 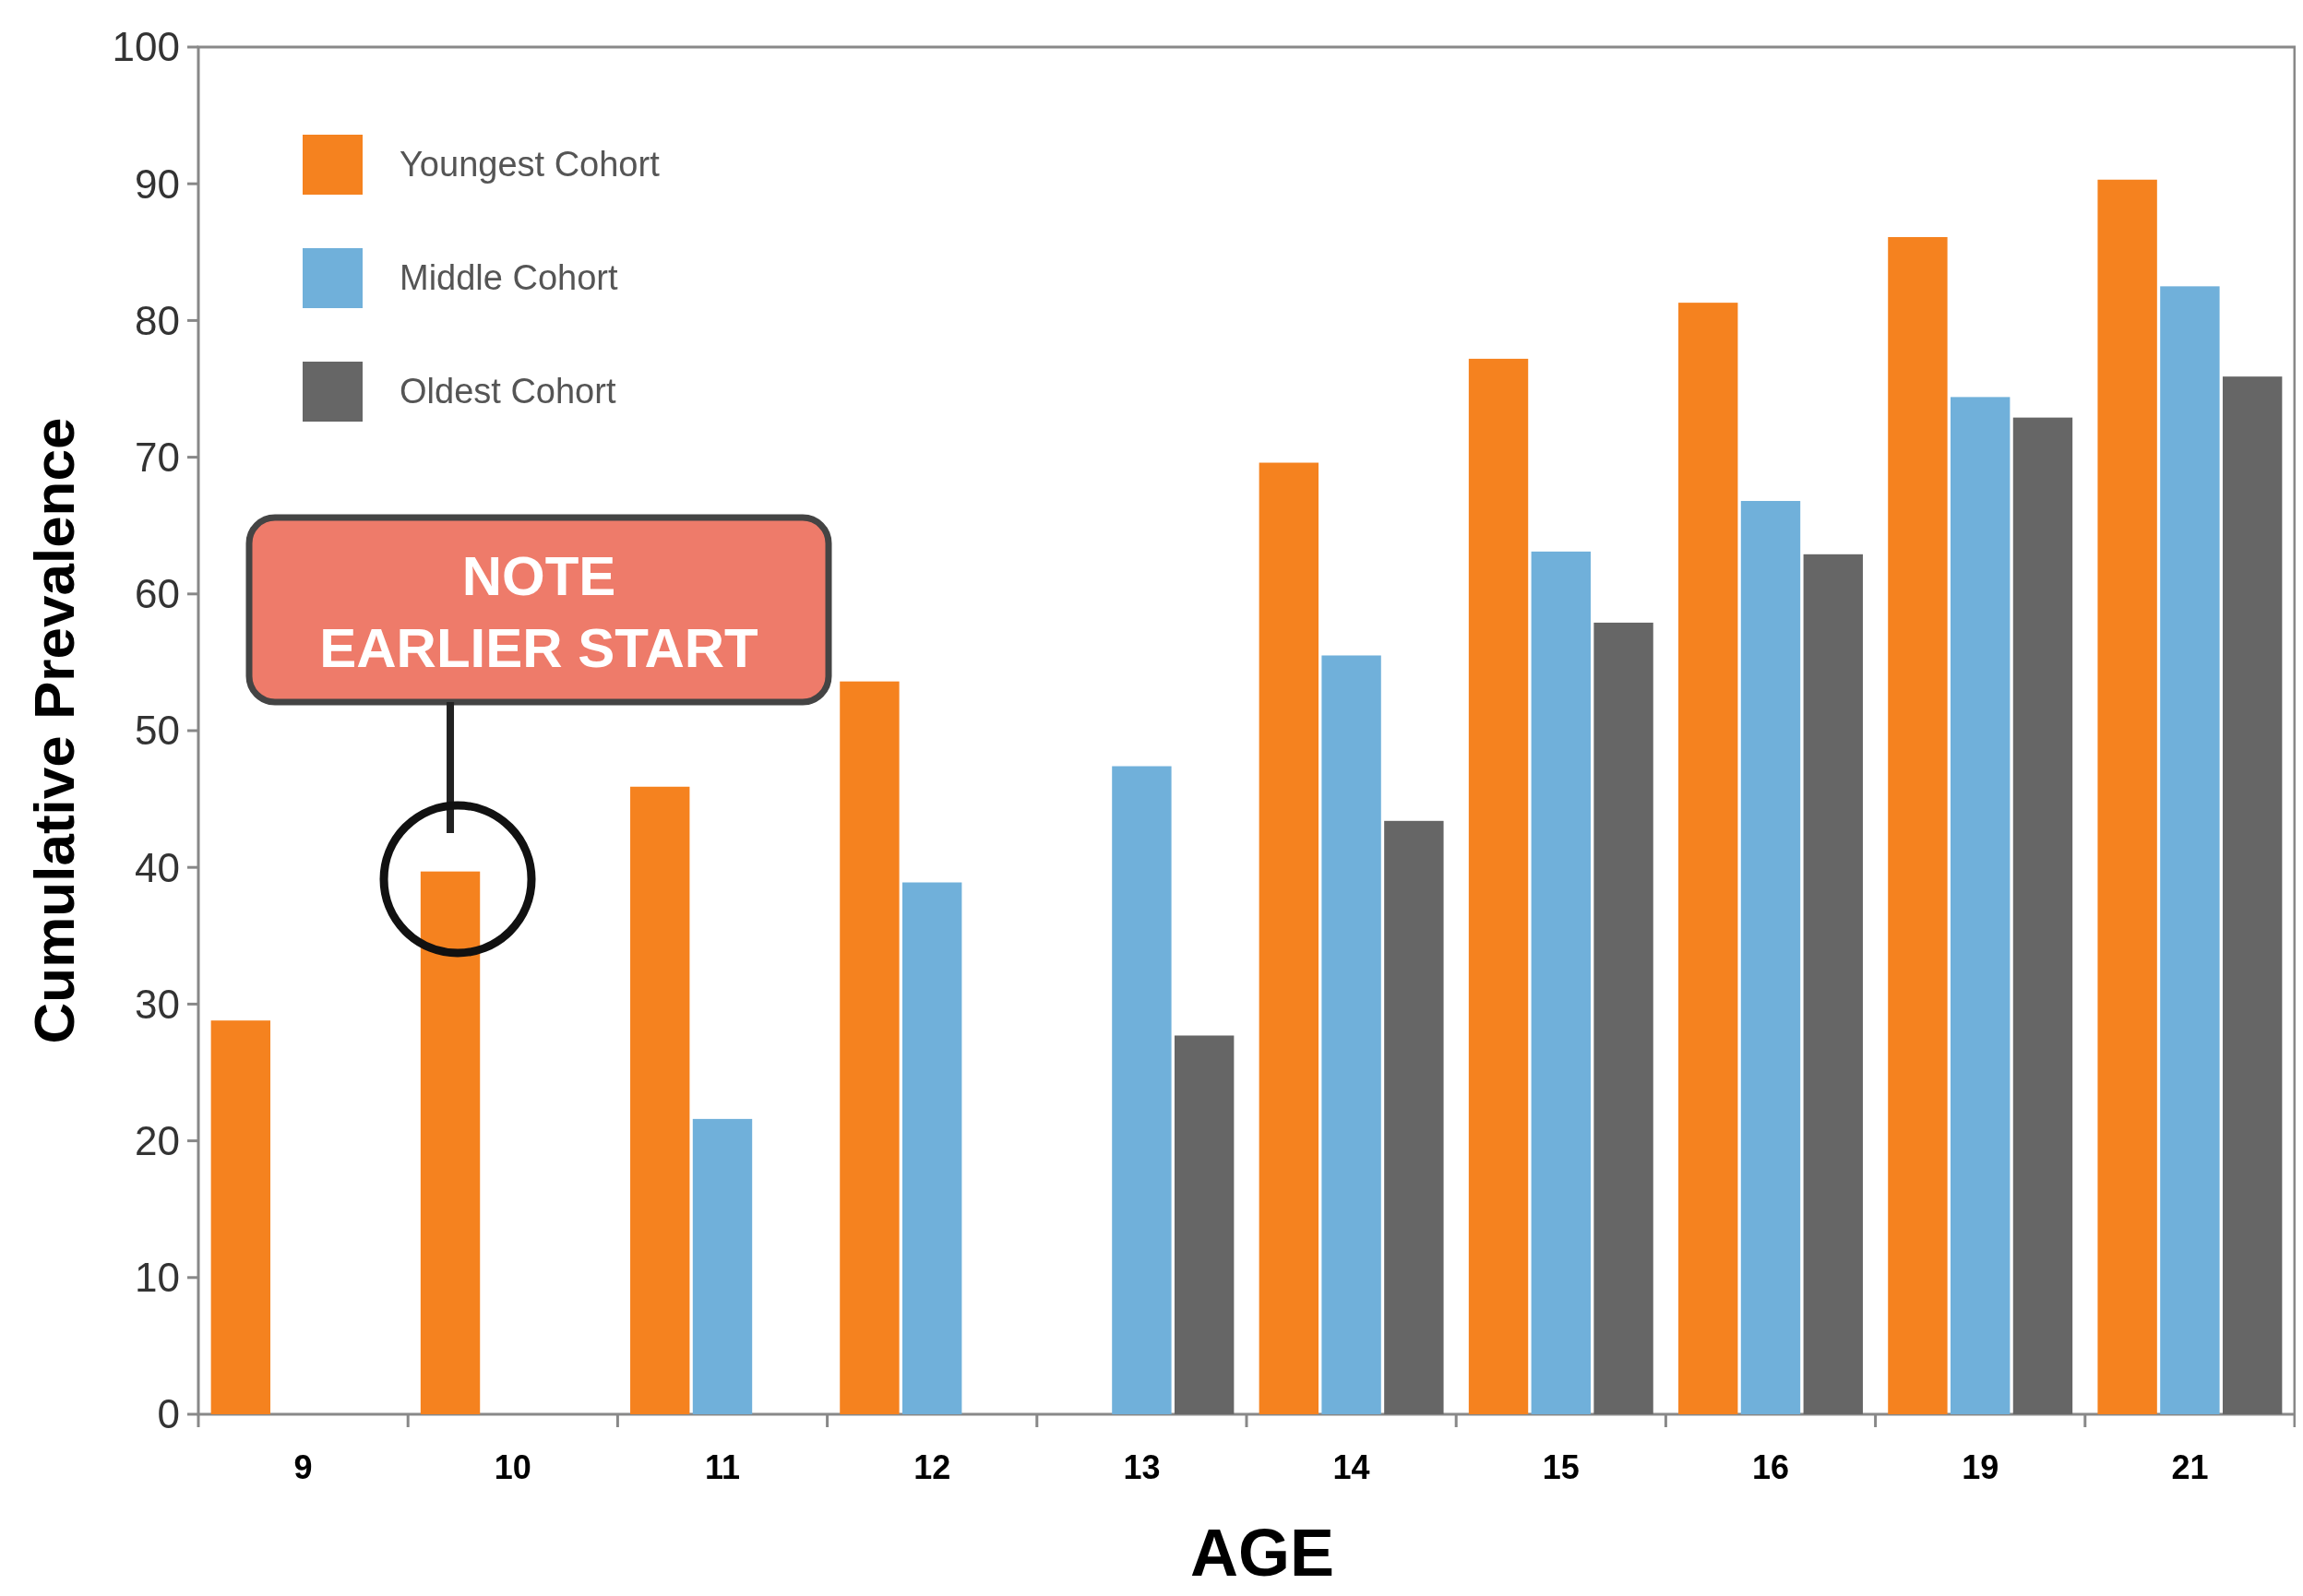 I want to click on y-tick-label: 60, so click(x=157, y=594).